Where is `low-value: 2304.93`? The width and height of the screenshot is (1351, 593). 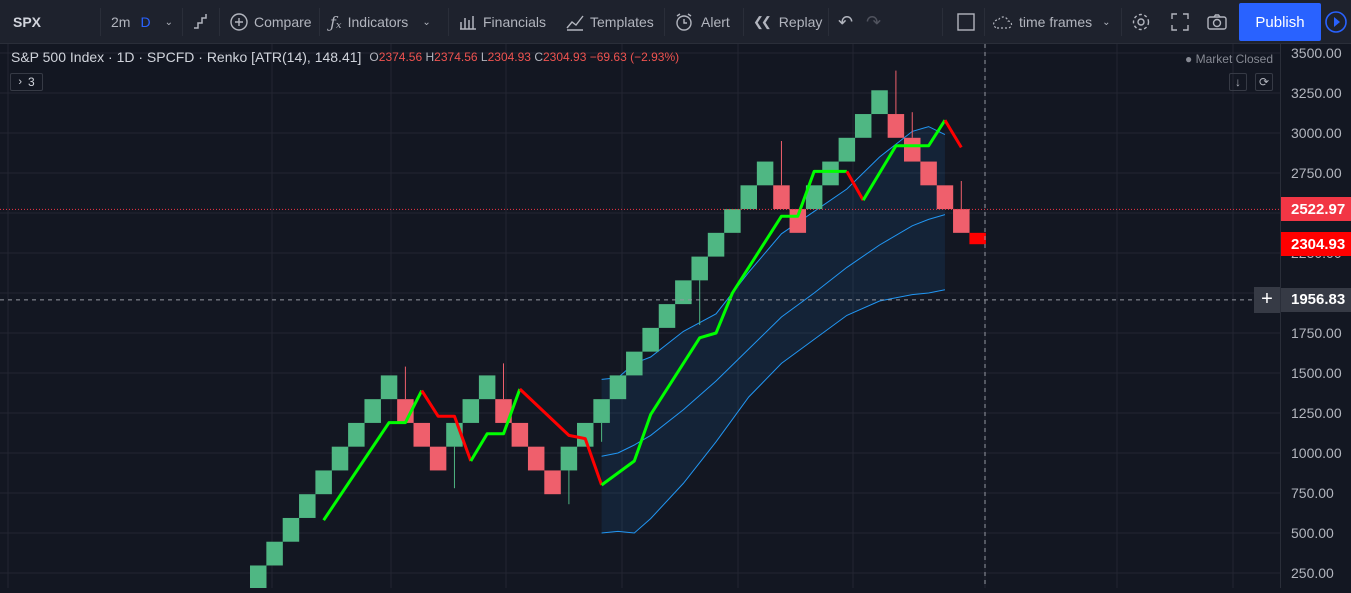 low-value: 2304.93 is located at coordinates (509, 57).